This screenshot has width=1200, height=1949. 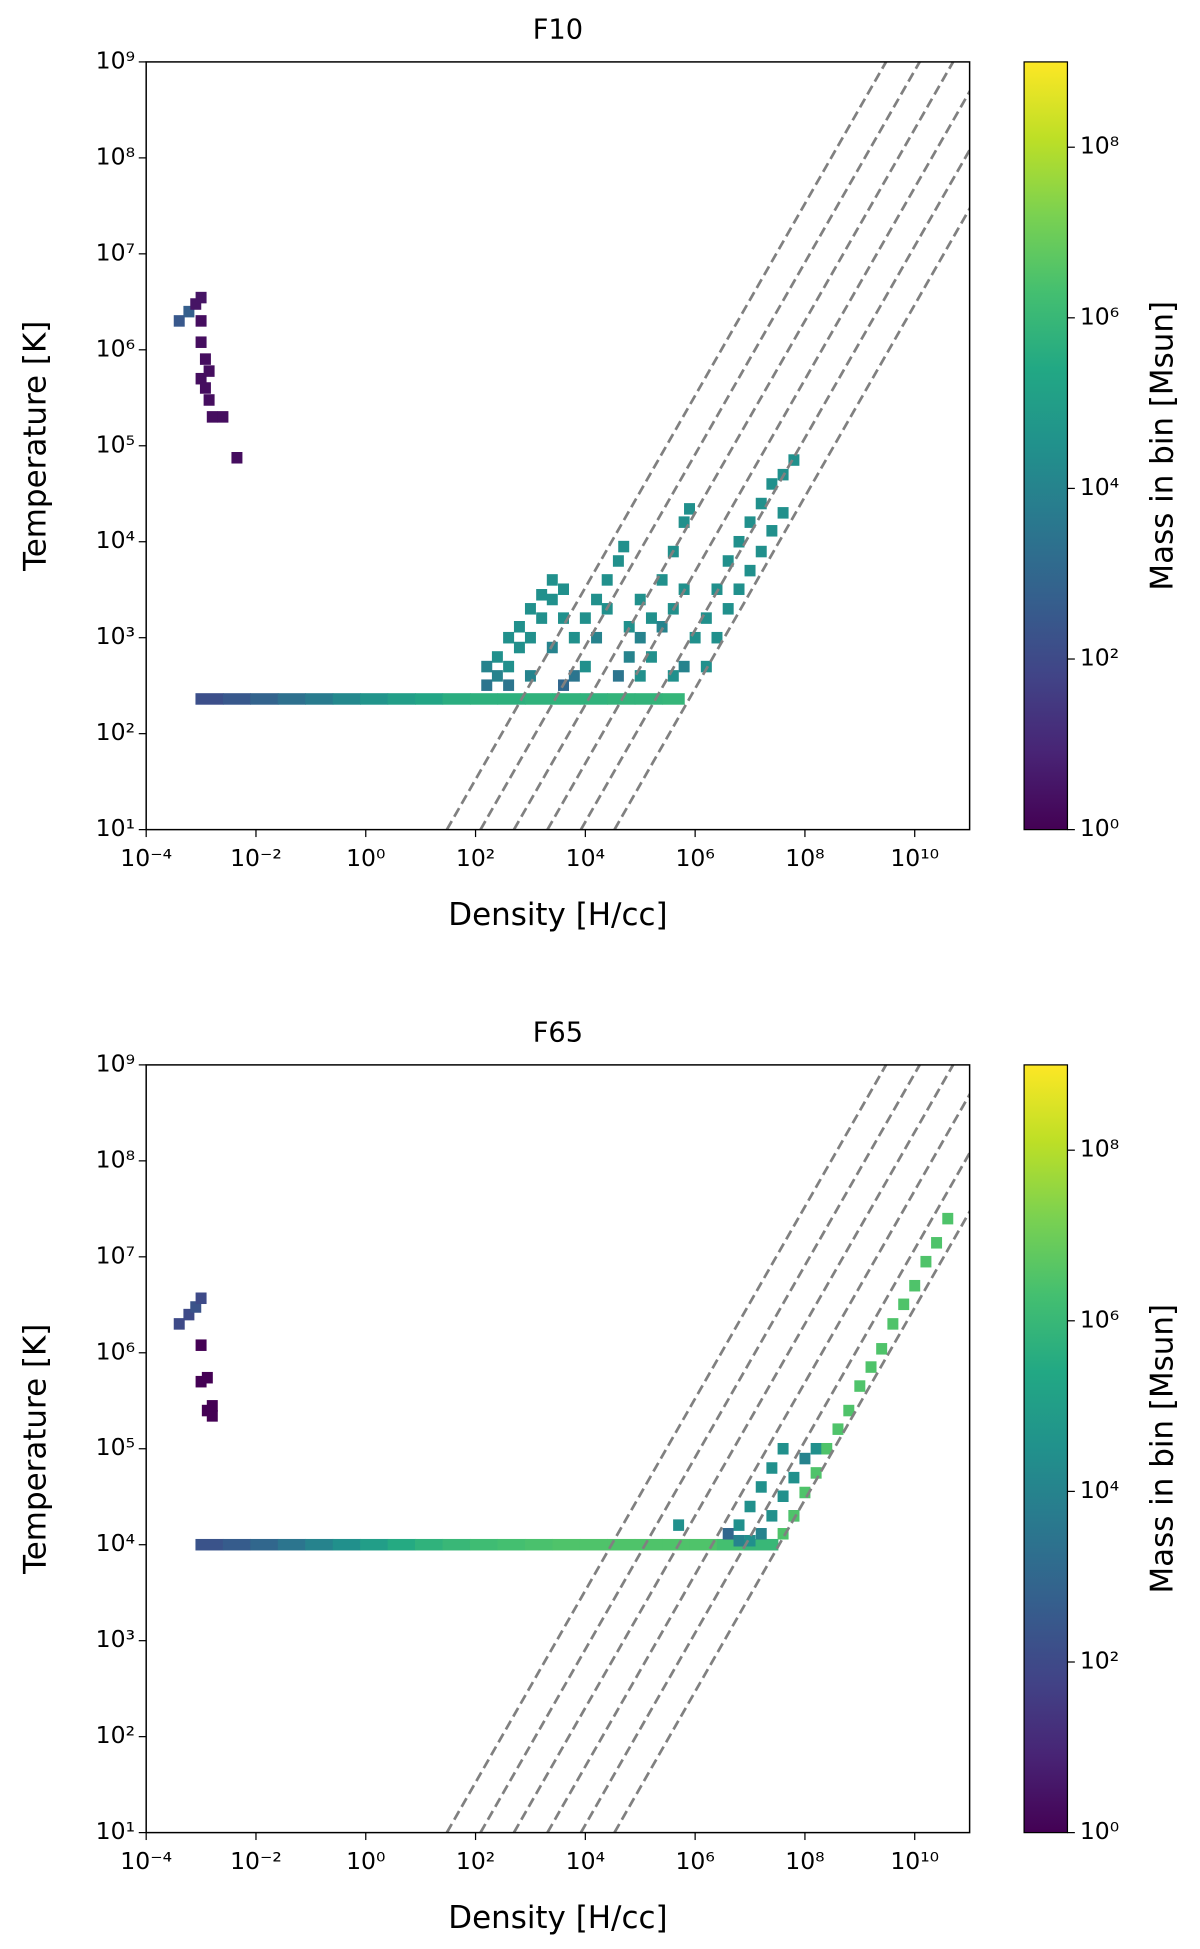 What do you see at coordinates (585, 858) in the screenshot?
I see `x-tick-label: 10⁴` at bounding box center [585, 858].